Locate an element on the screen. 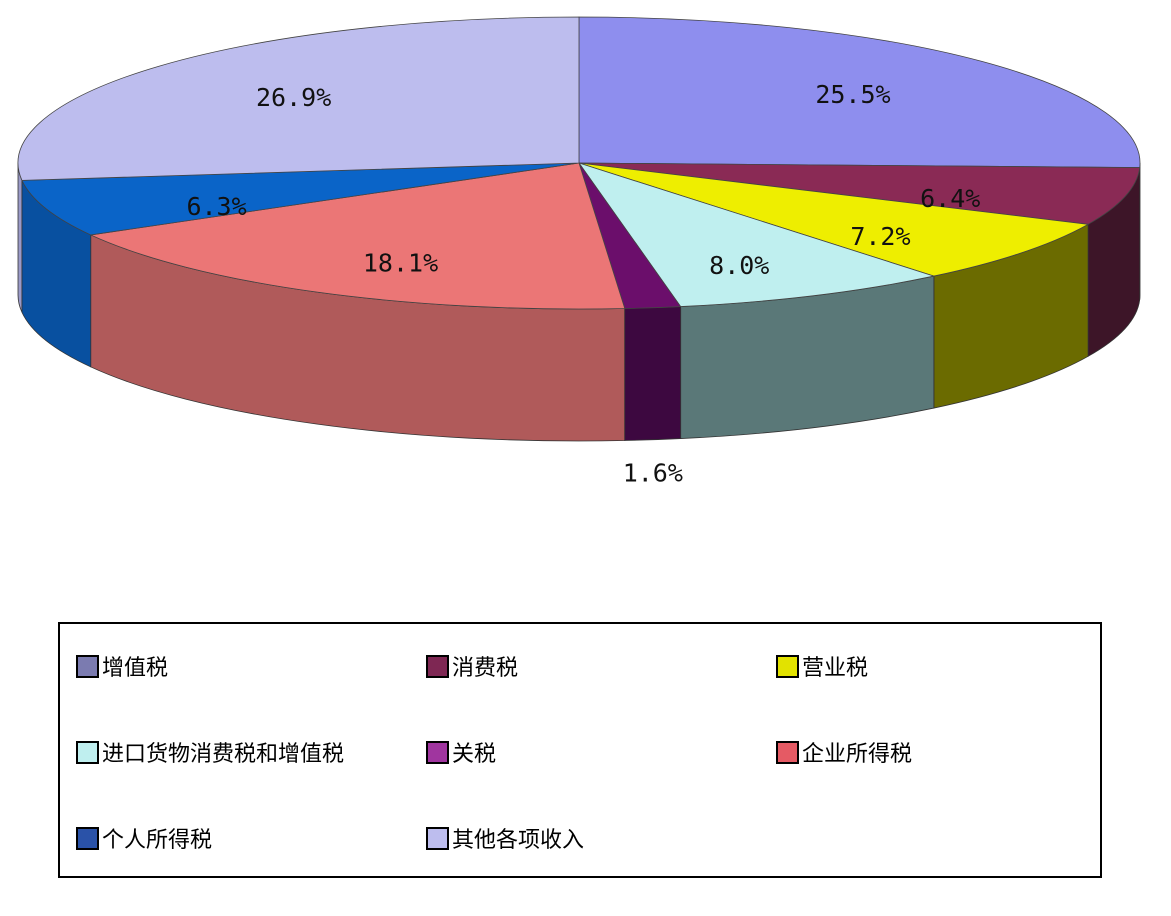 This screenshot has width=1171, height=916. legend-item-personal-income-tax: 个人所得税 is located at coordinates (144, 838).